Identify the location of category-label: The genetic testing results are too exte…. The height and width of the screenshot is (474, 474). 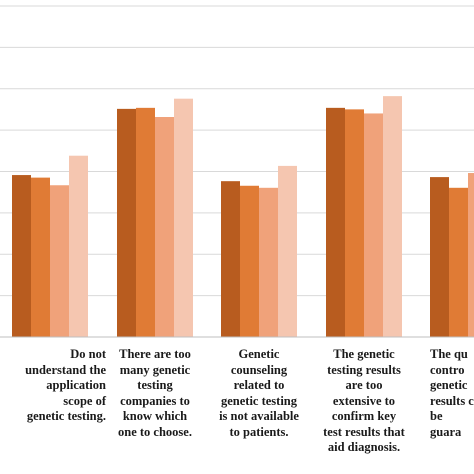
(364, 400).